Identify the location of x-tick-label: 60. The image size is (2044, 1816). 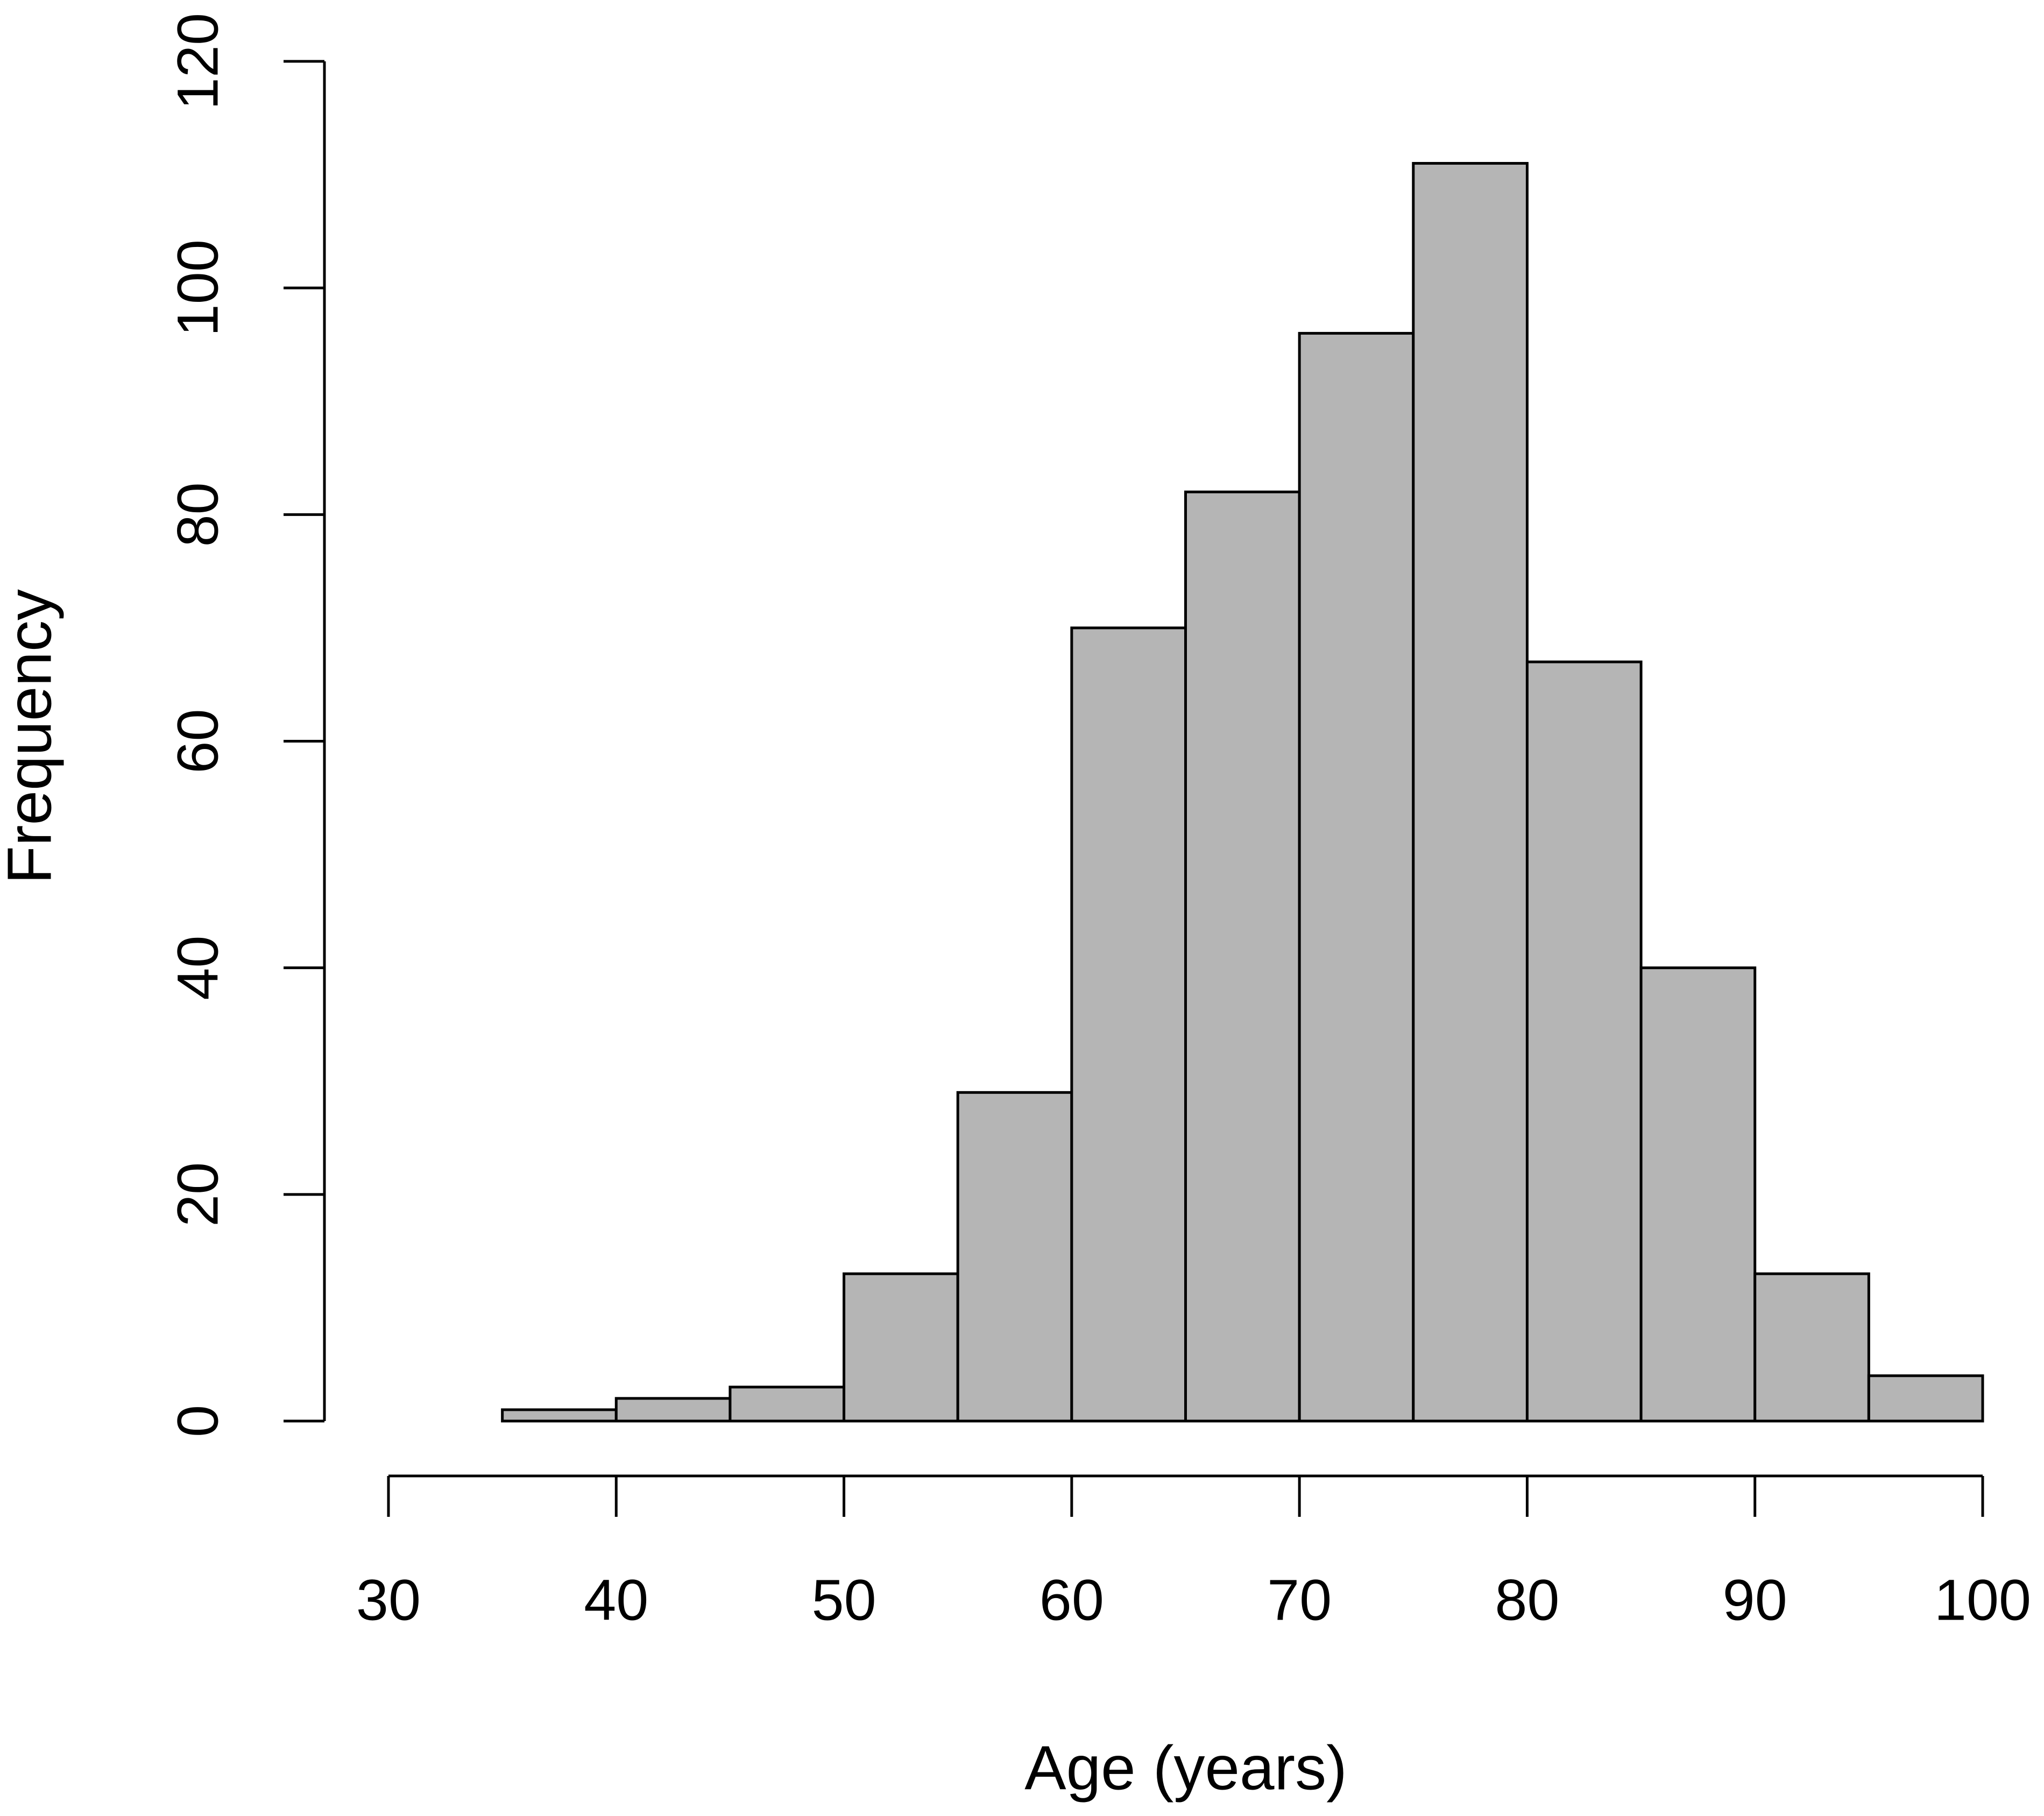
(1071, 1600).